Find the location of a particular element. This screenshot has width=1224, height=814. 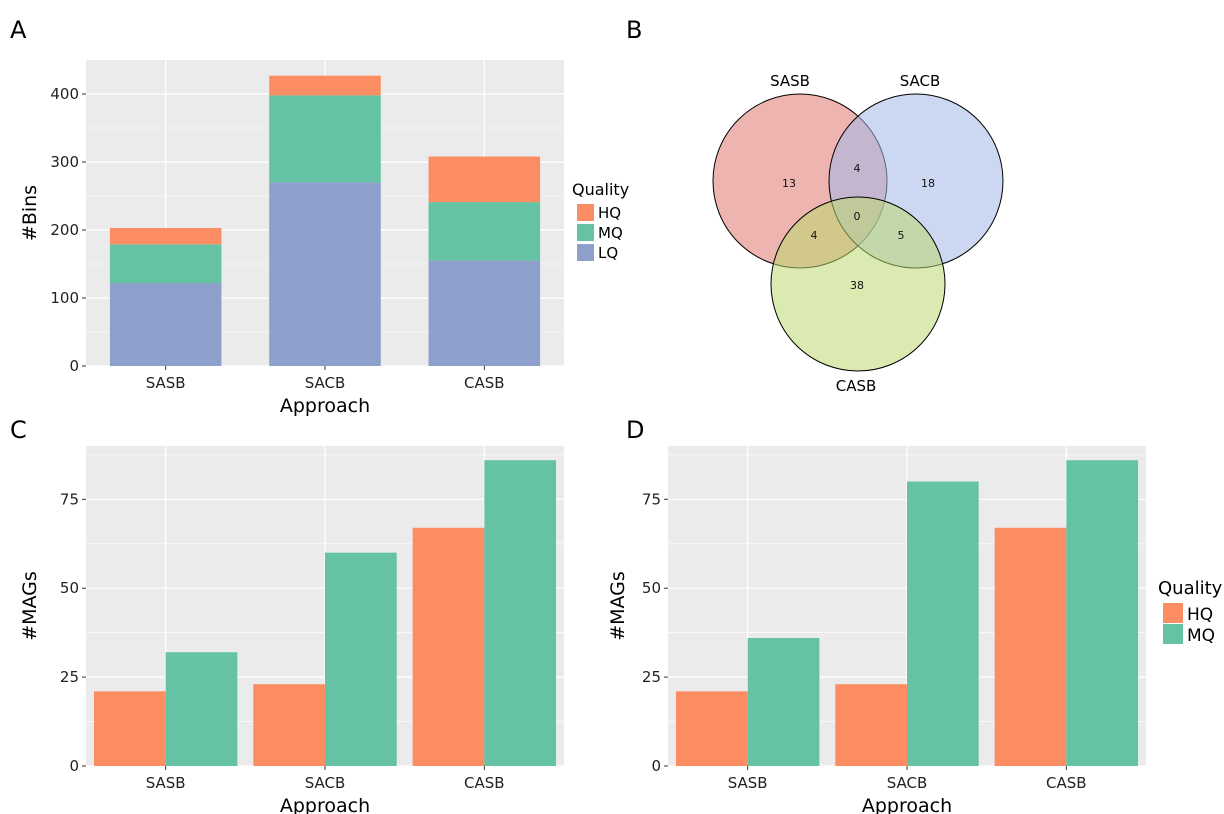

venn-count-sasb-only: 13 is located at coordinates (789, 183).